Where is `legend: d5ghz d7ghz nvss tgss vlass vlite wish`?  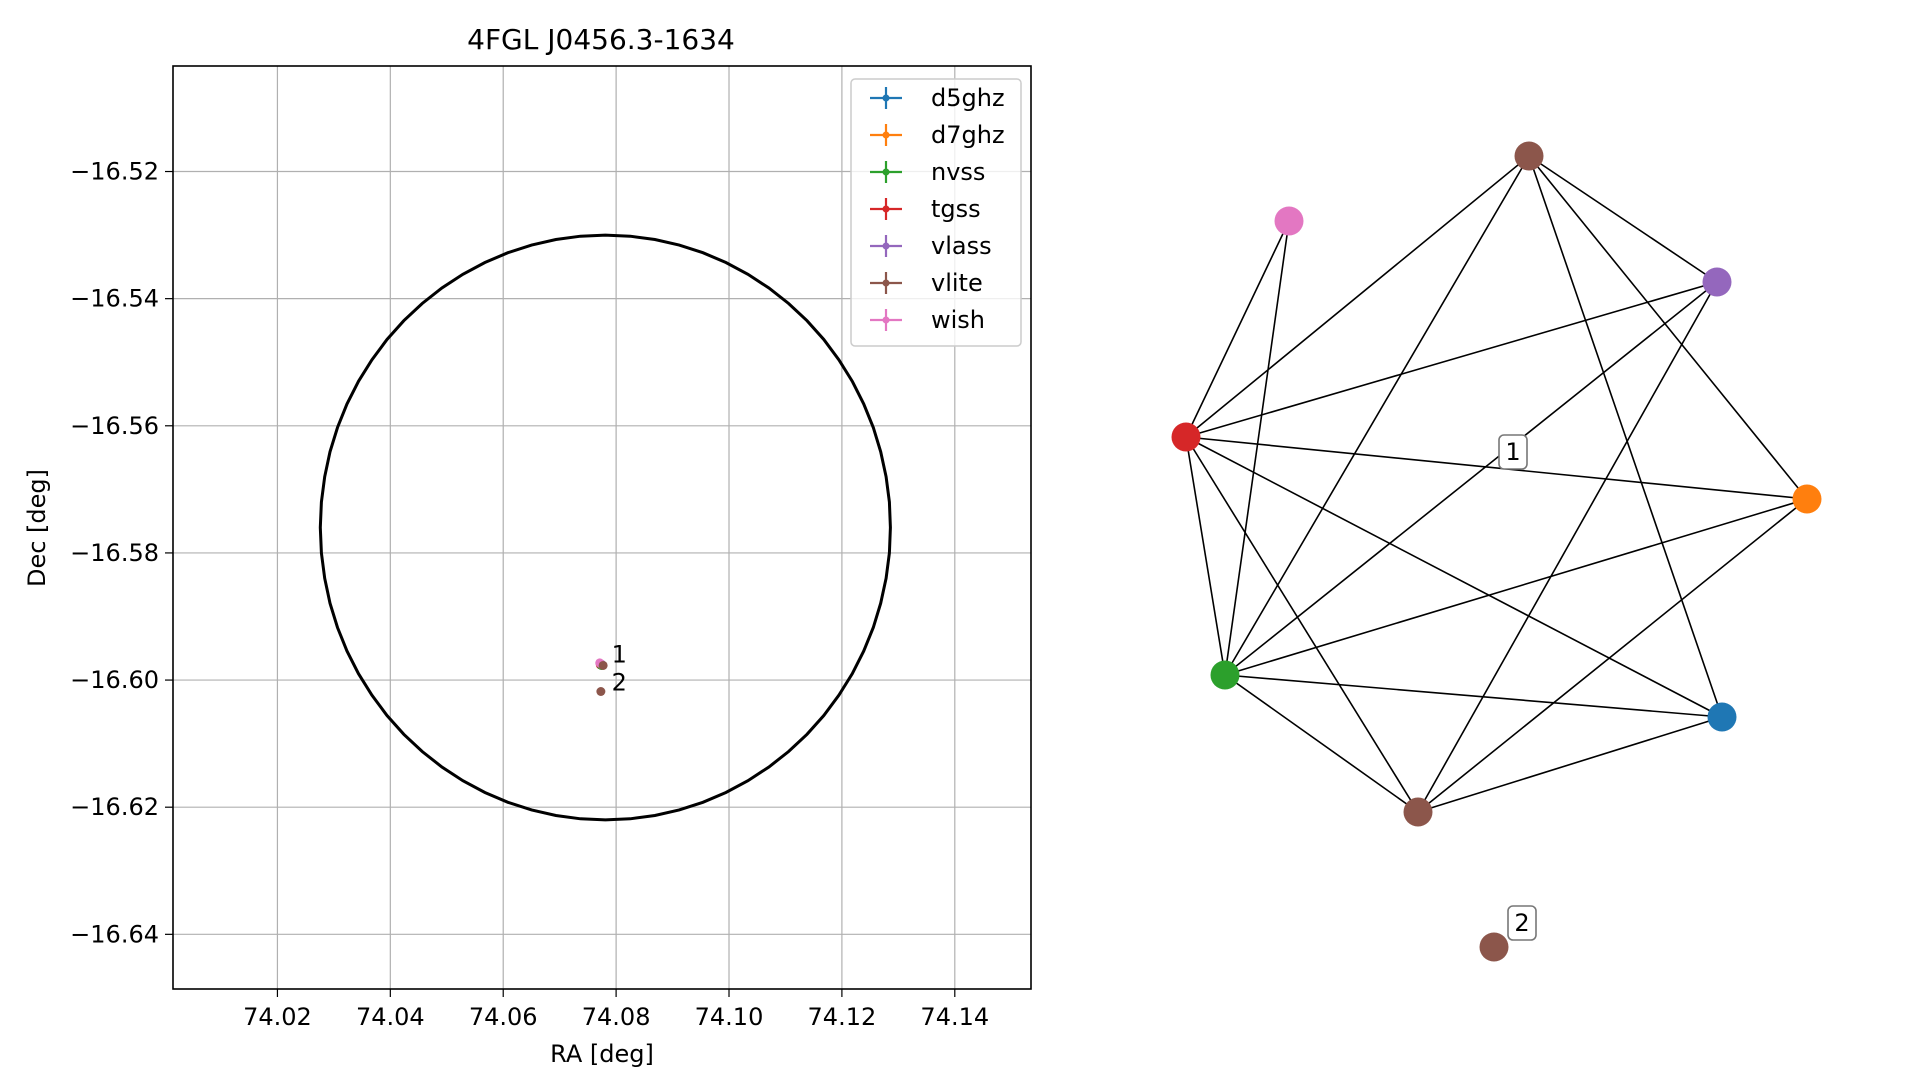 legend: d5ghz d7ghz nvss tgss vlass vlite wish is located at coordinates (936, 212).